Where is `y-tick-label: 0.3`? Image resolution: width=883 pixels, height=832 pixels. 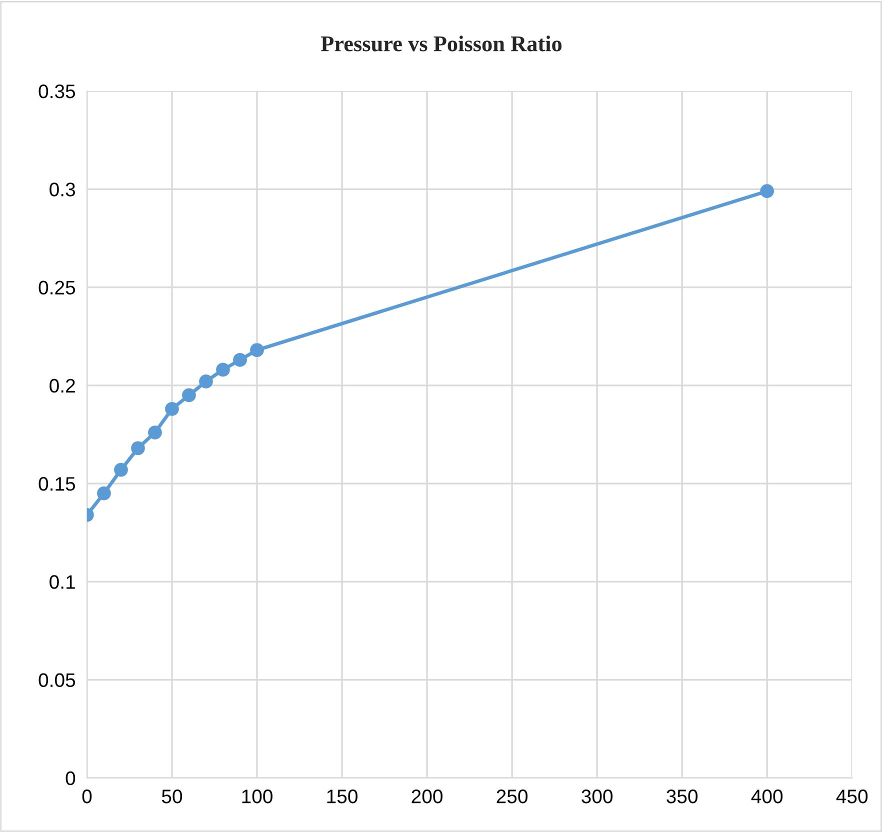
y-tick-label: 0.3 is located at coordinates (63, 189).